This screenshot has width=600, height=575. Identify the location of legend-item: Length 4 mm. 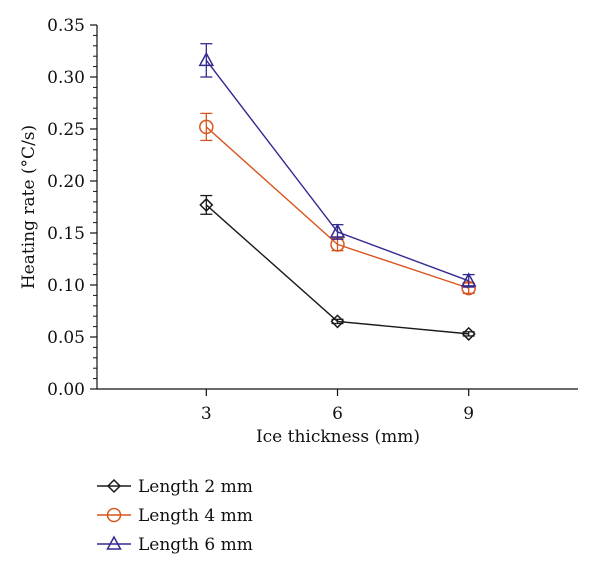
(175, 516).